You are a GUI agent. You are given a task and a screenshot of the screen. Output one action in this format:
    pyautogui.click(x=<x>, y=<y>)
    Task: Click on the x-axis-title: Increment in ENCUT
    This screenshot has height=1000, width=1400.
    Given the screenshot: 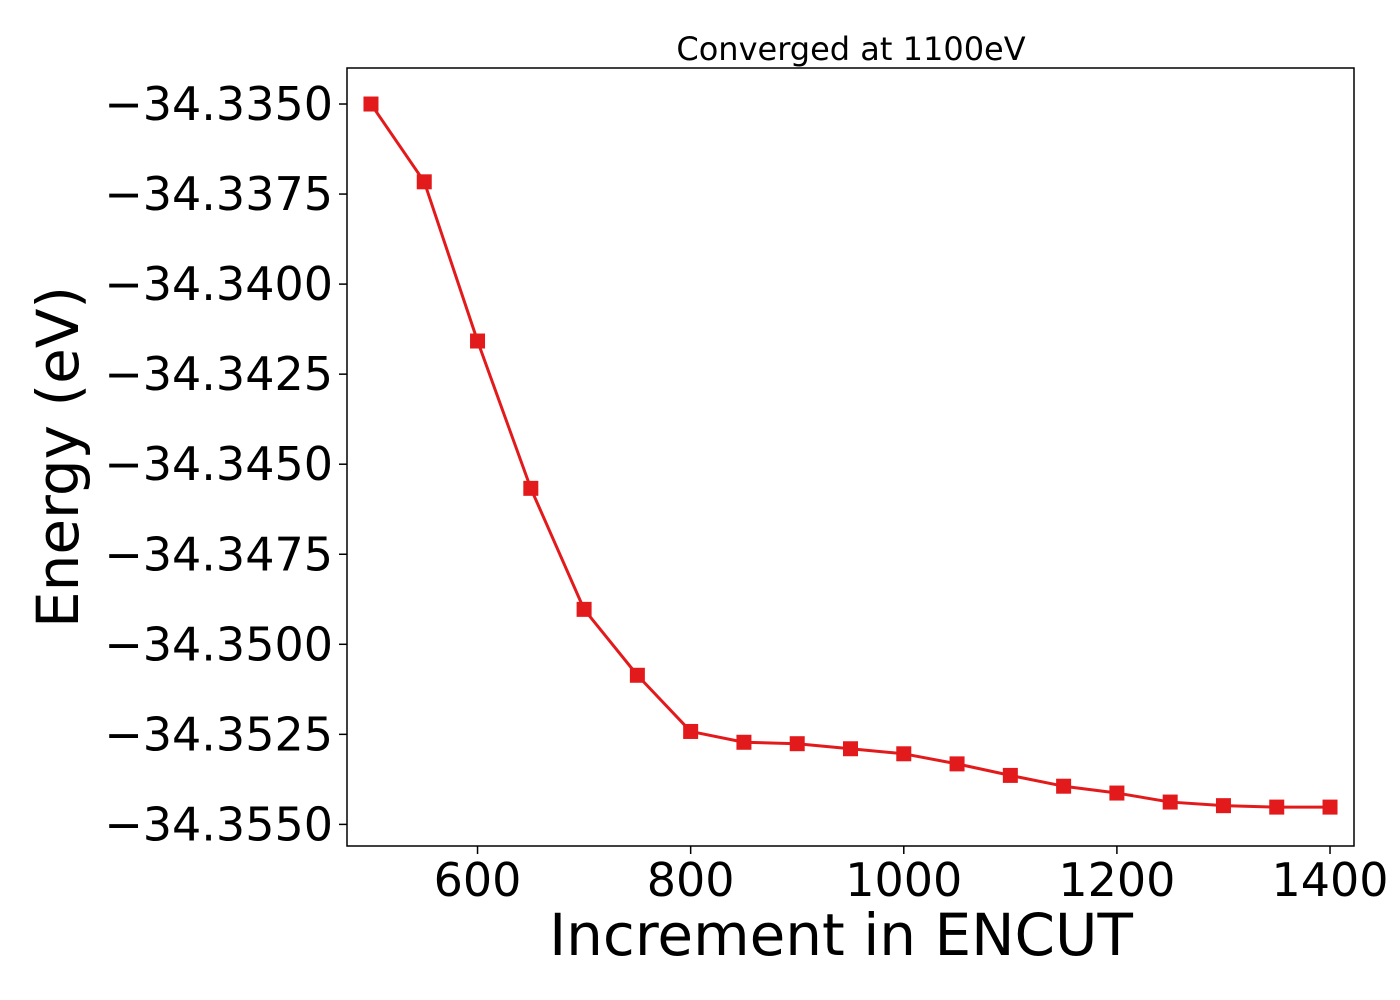 What is the action you would take?
    pyautogui.click(x=841, y=935)
    